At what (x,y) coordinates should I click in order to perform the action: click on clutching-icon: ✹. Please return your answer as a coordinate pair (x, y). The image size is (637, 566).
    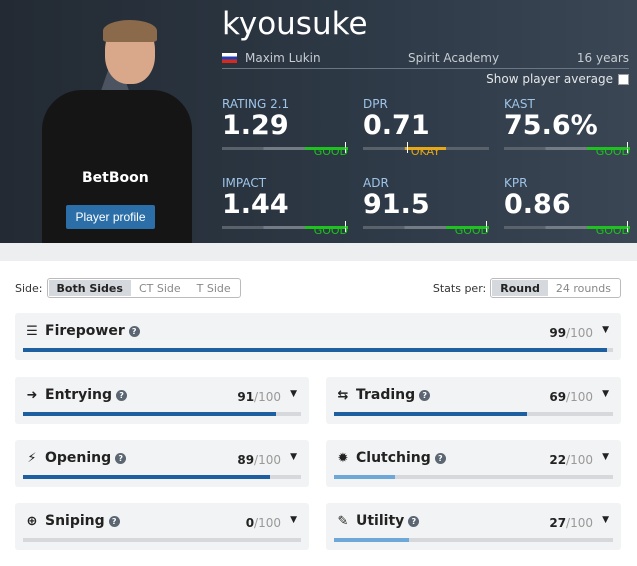
    Looking at the image, I should click on (343, 458).